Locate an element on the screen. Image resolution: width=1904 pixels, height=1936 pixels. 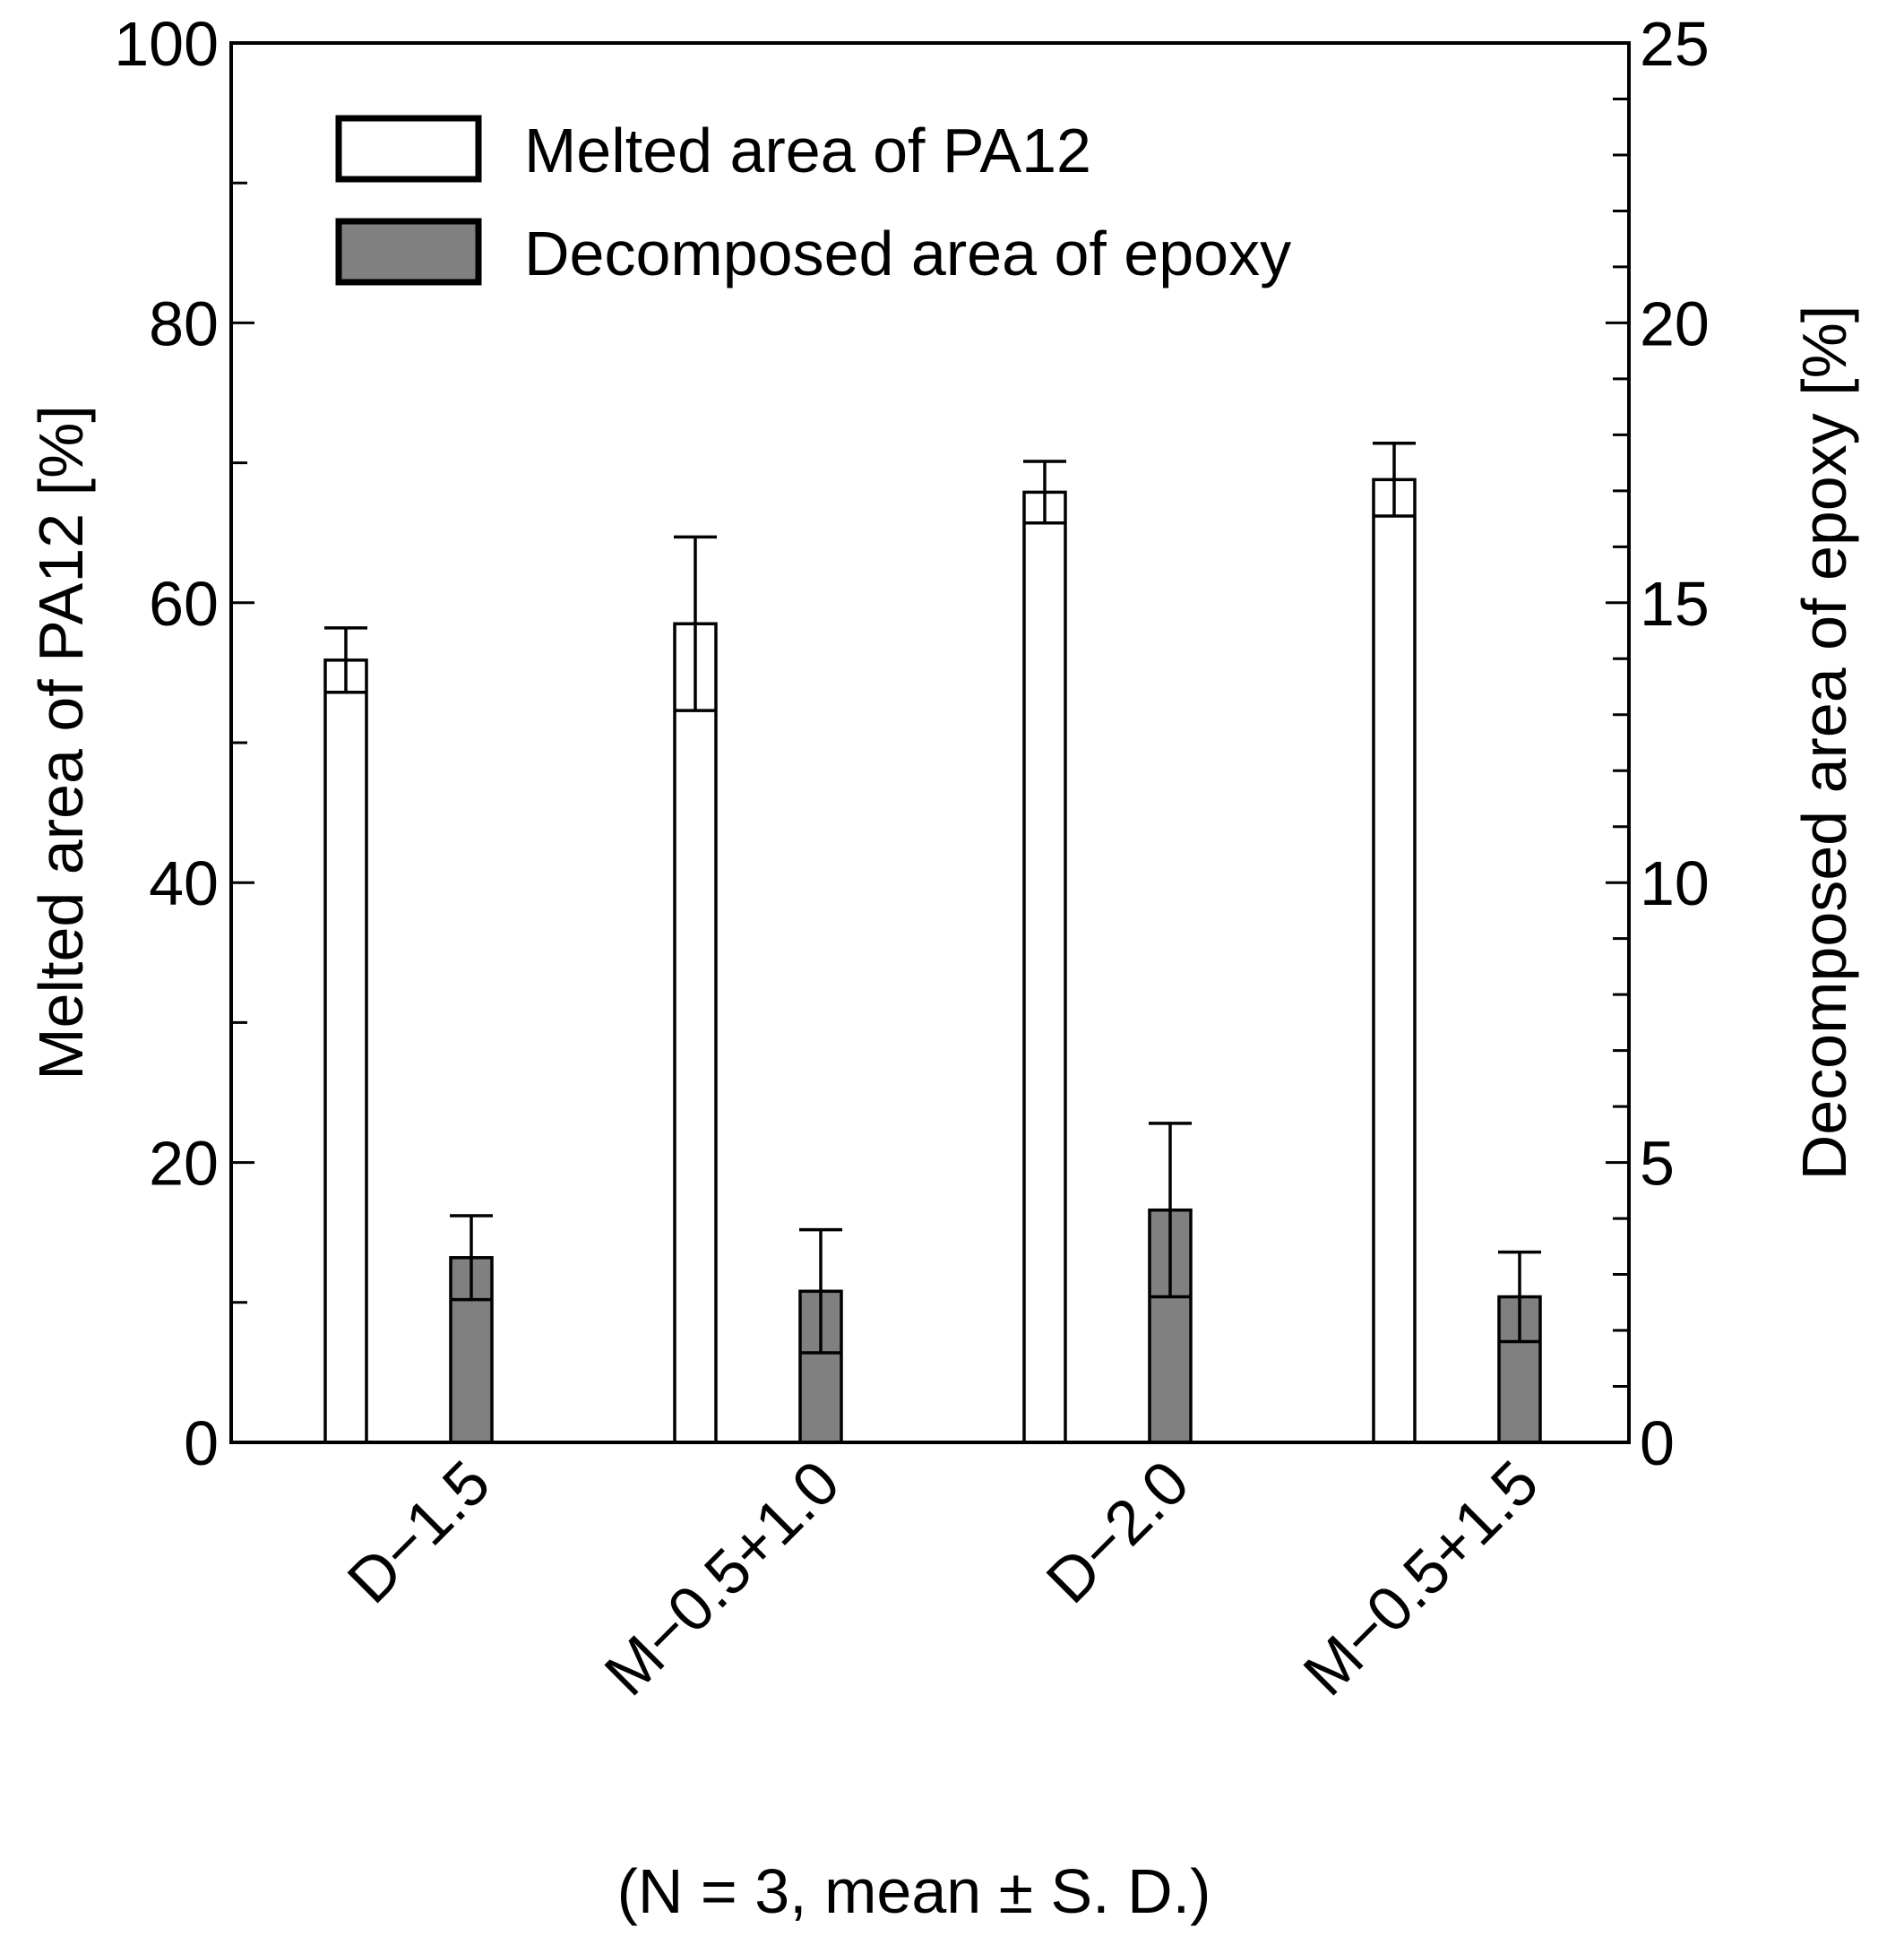
category-label: D−1.5 is located at coordinates (419, 1531).